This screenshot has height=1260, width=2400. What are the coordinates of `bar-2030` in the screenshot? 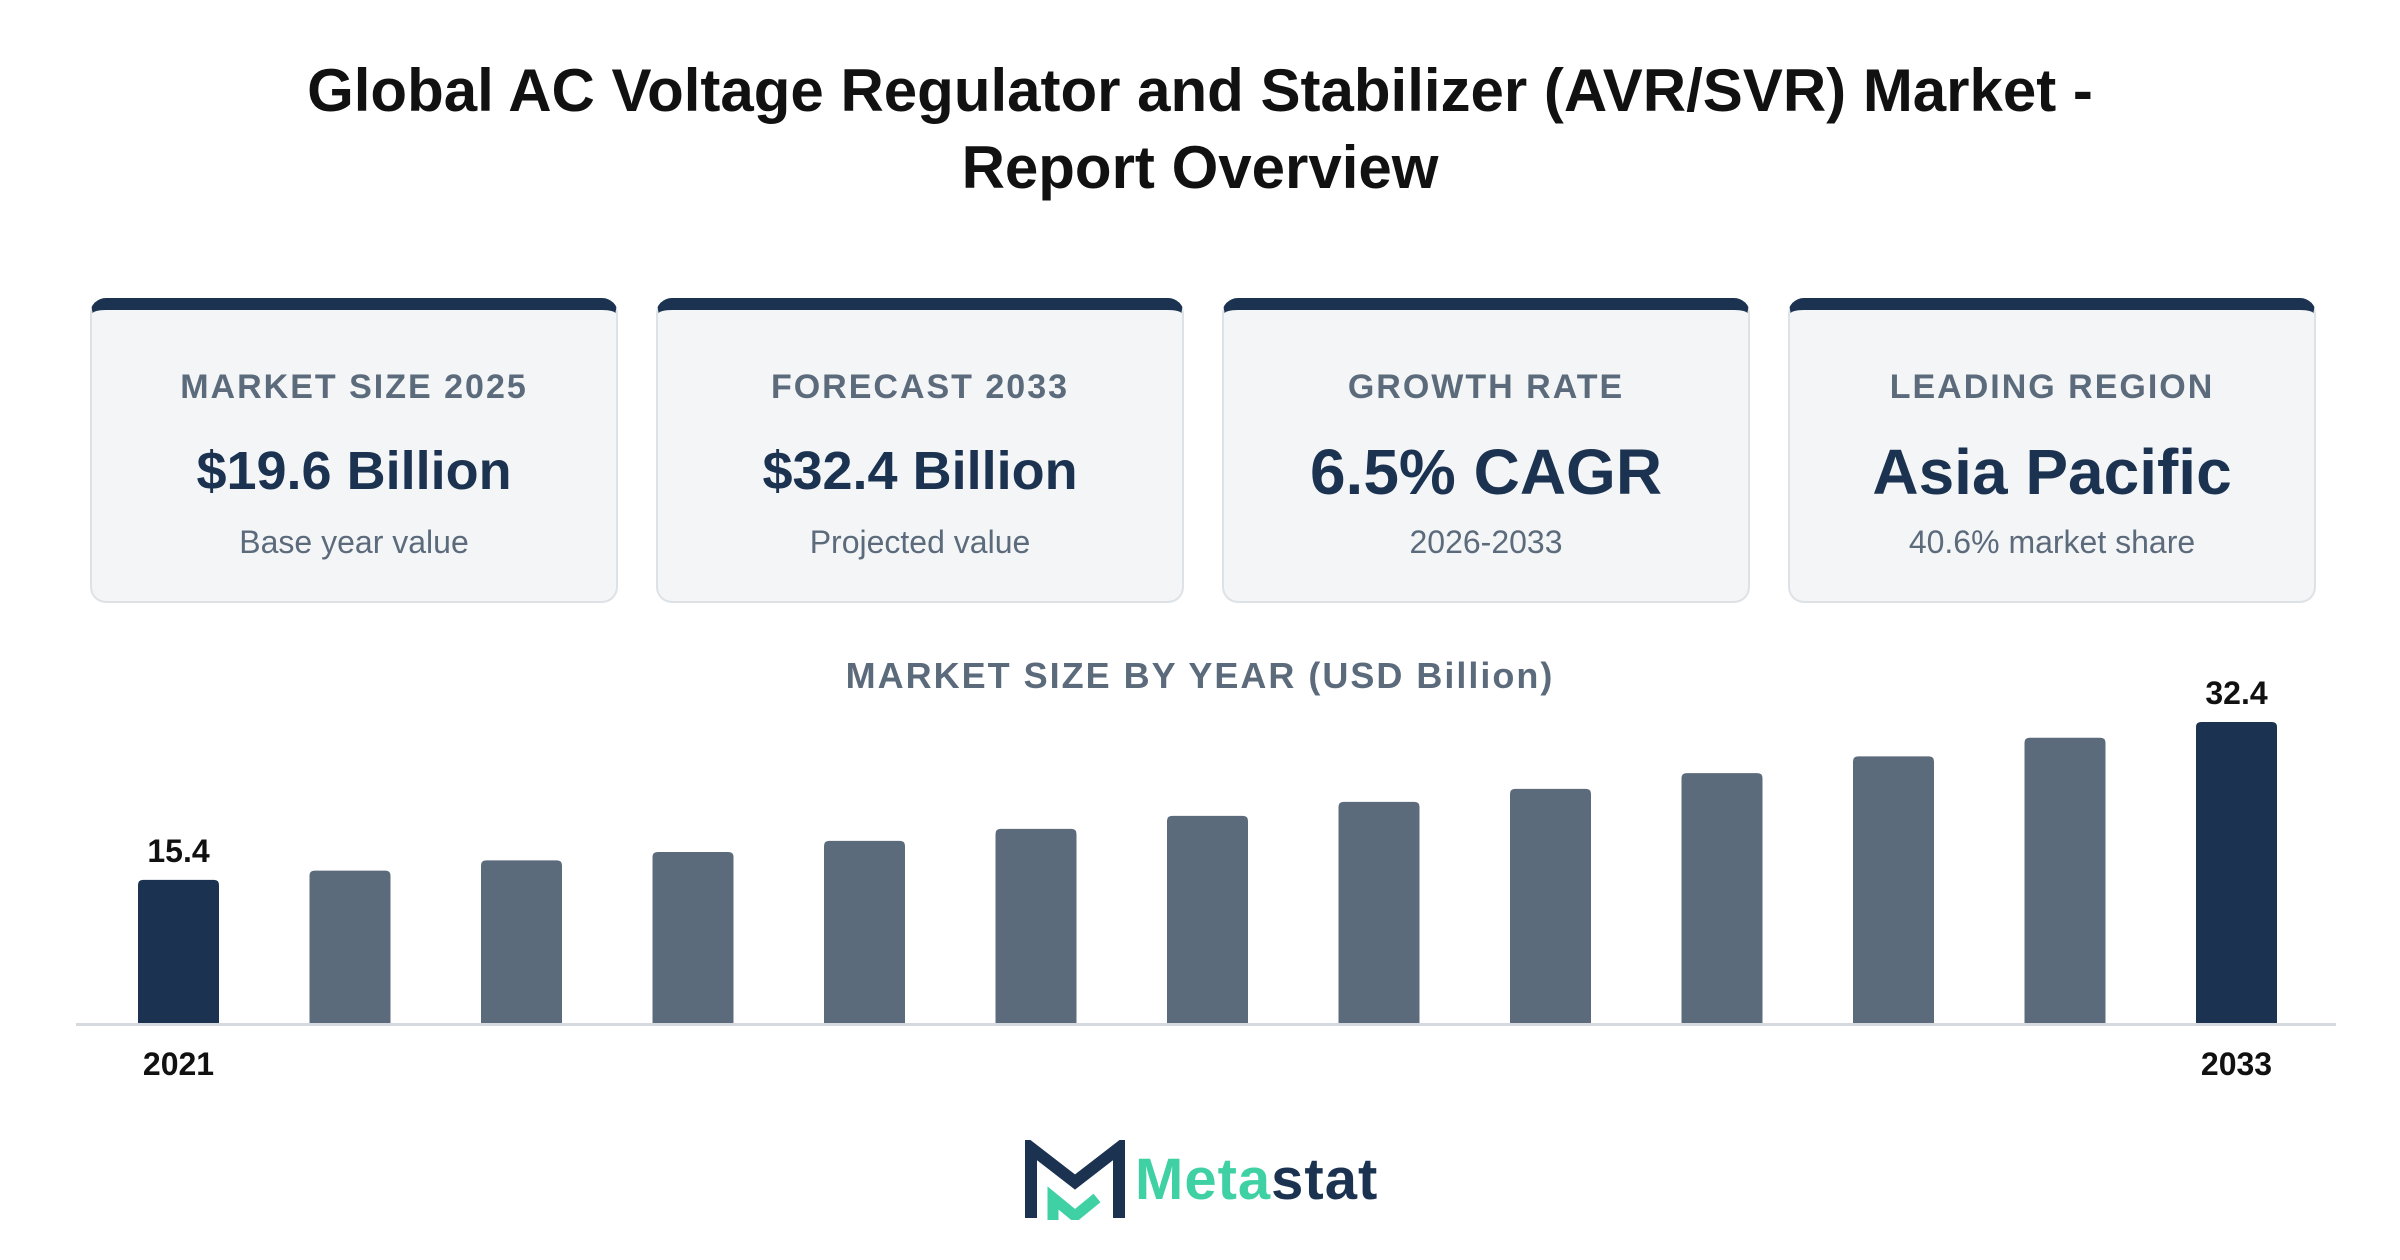 It's located at (1722, 898).